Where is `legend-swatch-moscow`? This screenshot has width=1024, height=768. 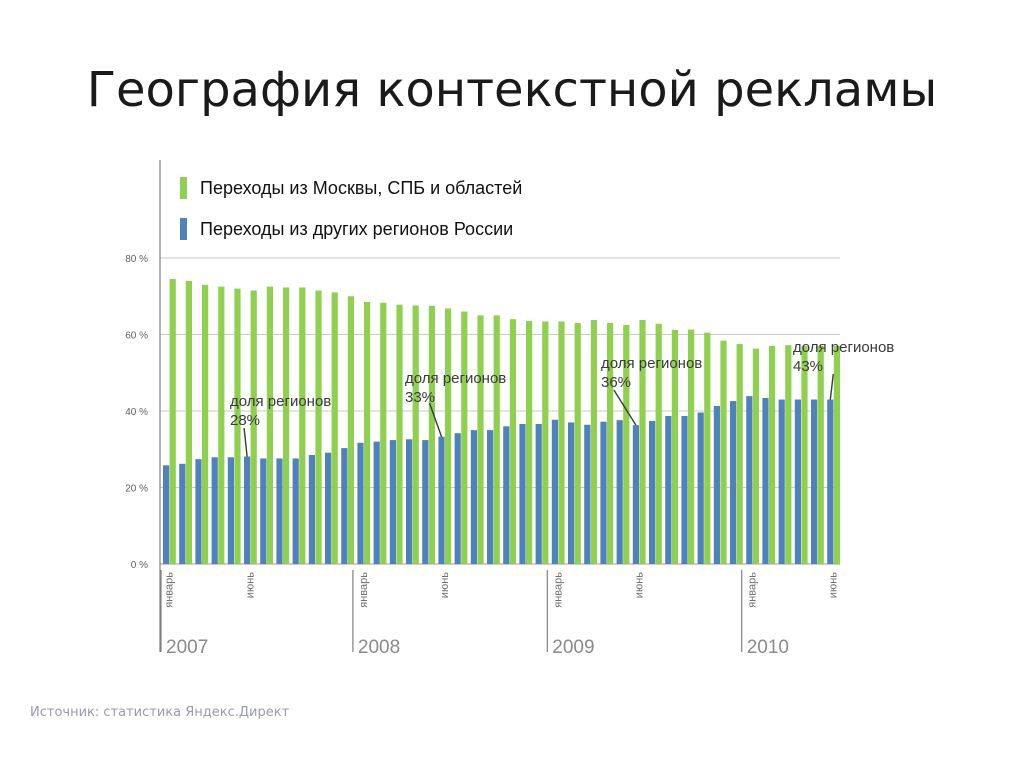 legend-swatch-moscow is located at coordinates (183, 188).